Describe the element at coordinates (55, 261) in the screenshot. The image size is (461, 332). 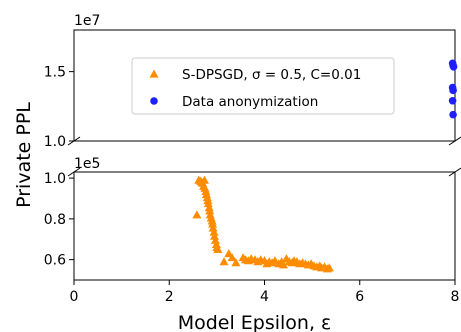
I see `bottom-y-tick-label-2: 0.6` at that location.